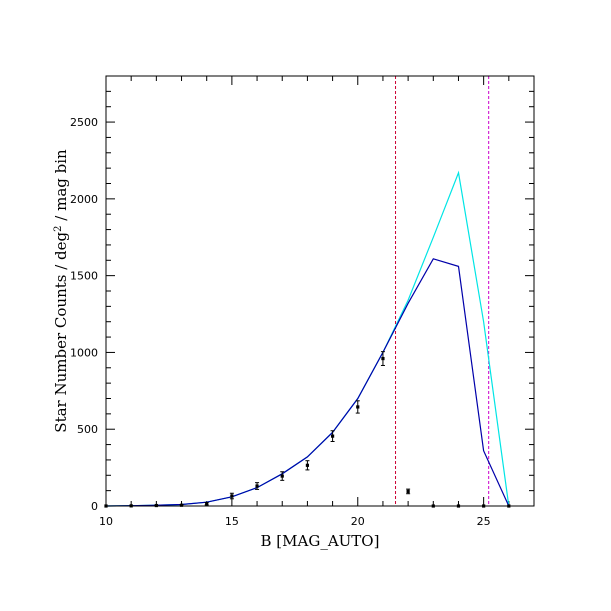 The width and height of the screenshot is (611, 611). What do you see at coordinates (484, 521) in the screenshot?
I see `x-tick-label: 25` at bounding box center [484, 521].